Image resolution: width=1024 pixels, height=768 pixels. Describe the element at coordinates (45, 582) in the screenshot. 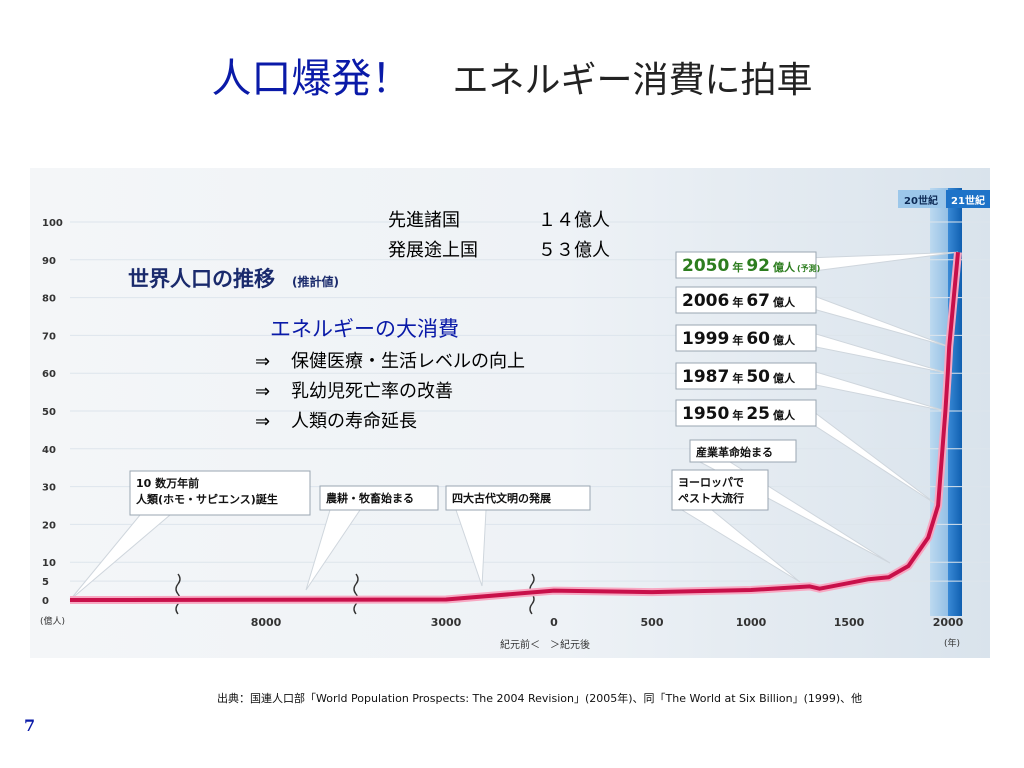

I see `y-tick-label: 5` at that location.